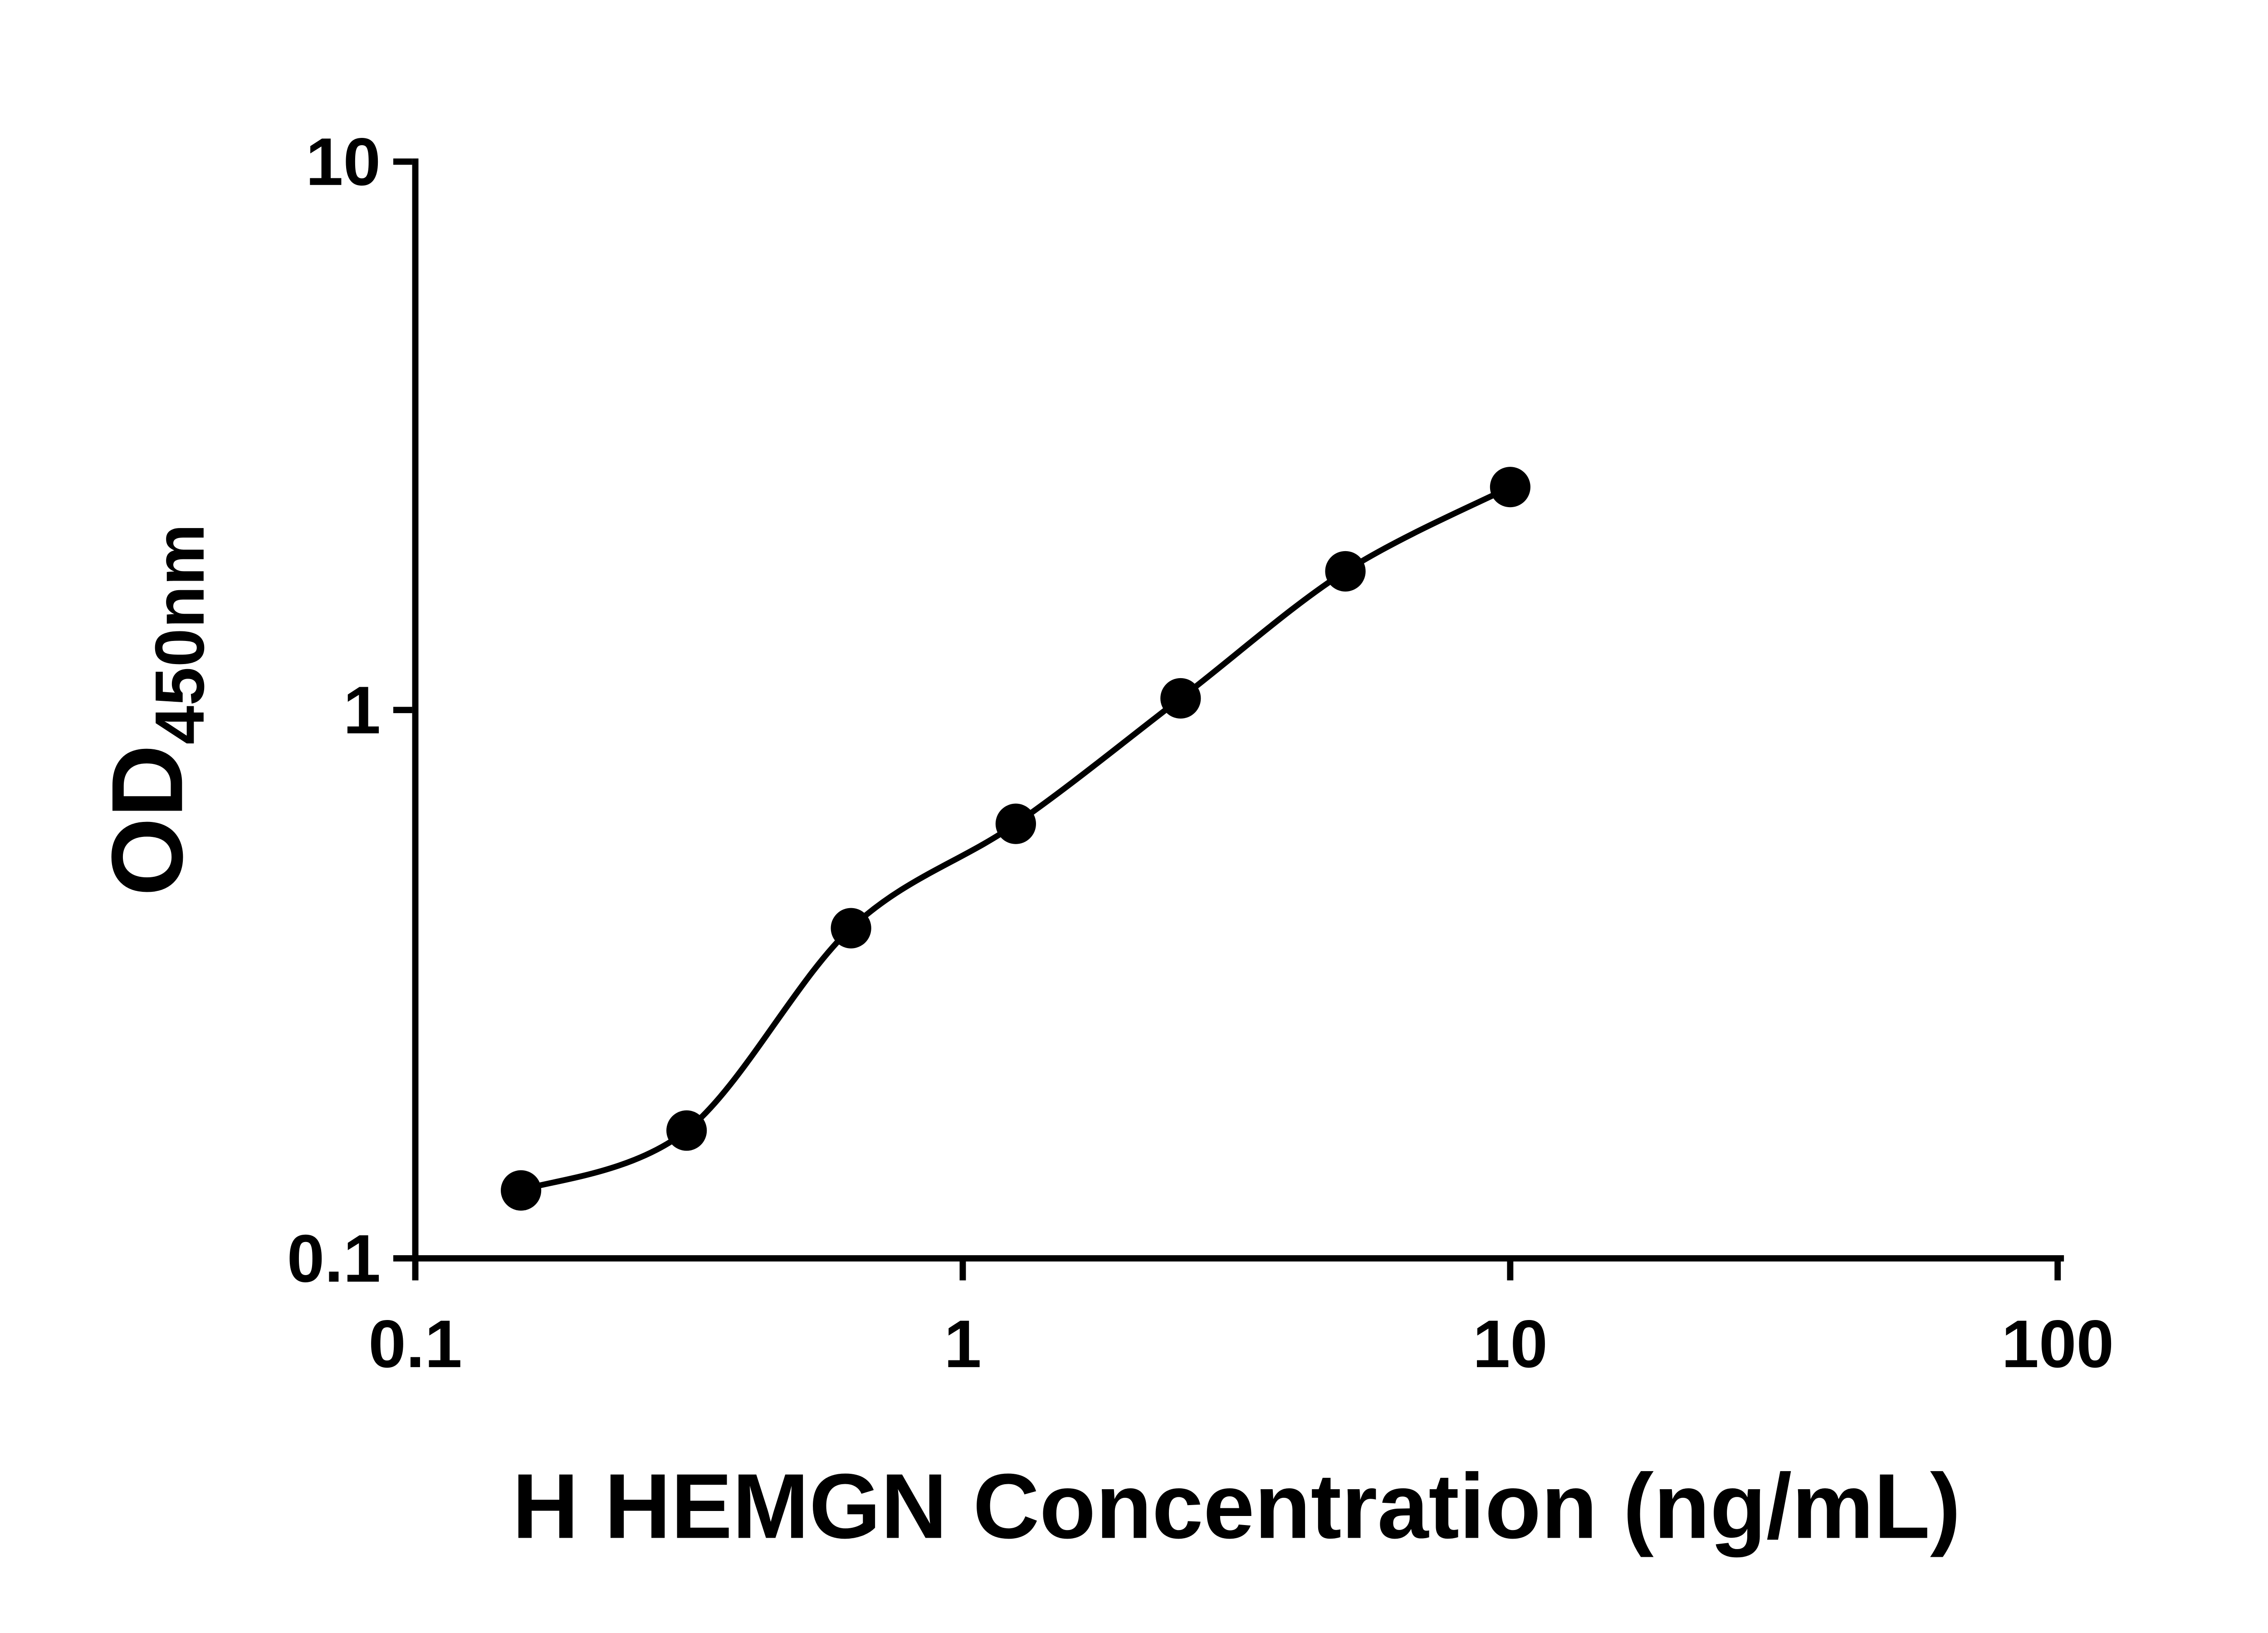 The width and height of the screenshot is (2268, 1633). Describe the element at coordinates (180, 634) in the screenshot. I see `y-axis-title-subscript: 450nm` at that location.